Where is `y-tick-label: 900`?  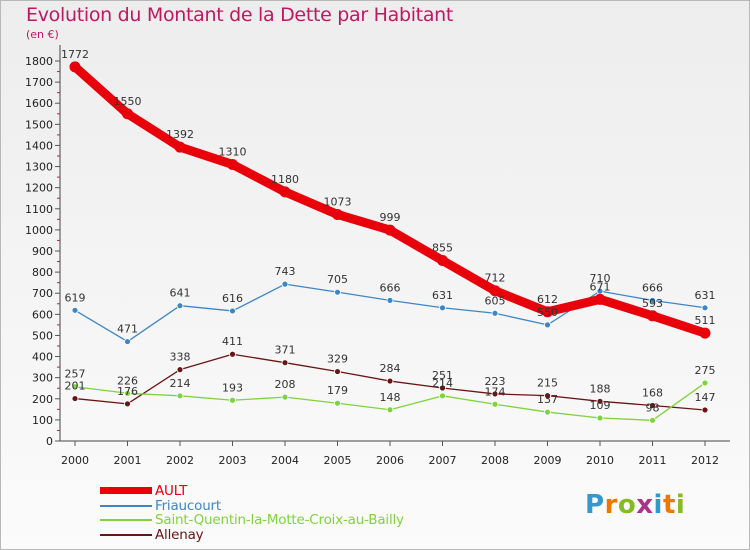
y-tick-label: 900 is located at coordinates (42, 251).